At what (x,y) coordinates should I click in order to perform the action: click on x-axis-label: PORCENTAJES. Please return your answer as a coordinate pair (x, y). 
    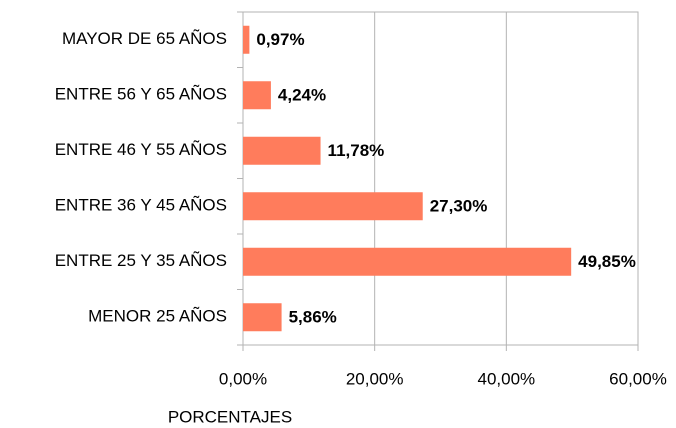
    Looking at the image, I should click on (230, 416).